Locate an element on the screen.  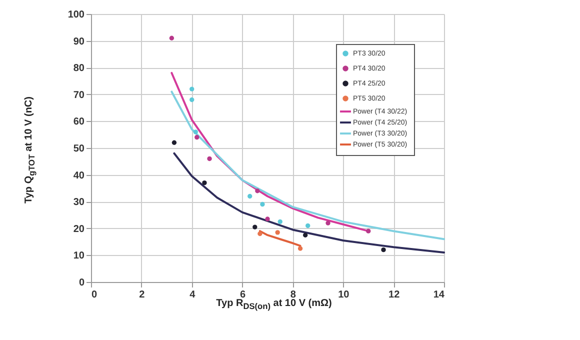
y-tick-label: 20 is located at coordinates (79, 229).